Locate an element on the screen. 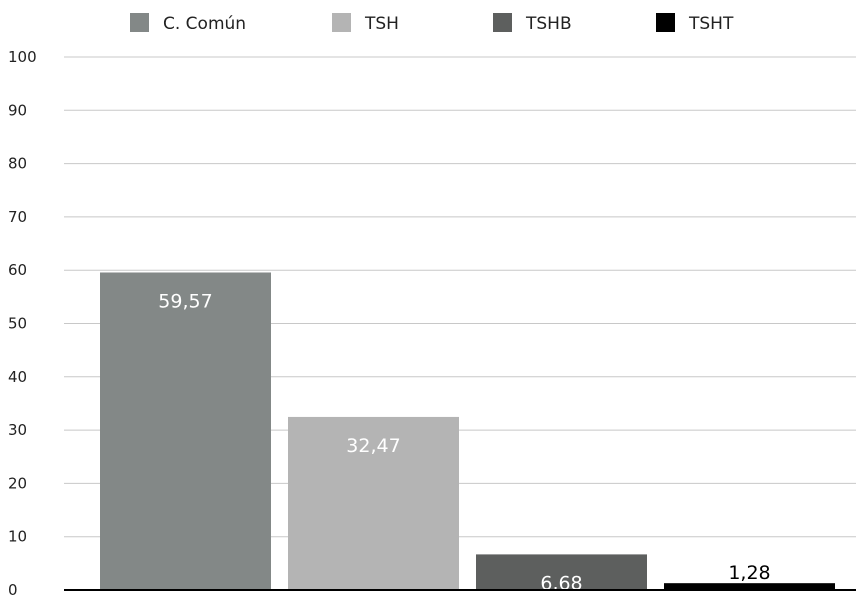  y-axis-ticks: 0 10 20 30 40 50 60 70 80 90 100 is located at coordinates (22, 322).